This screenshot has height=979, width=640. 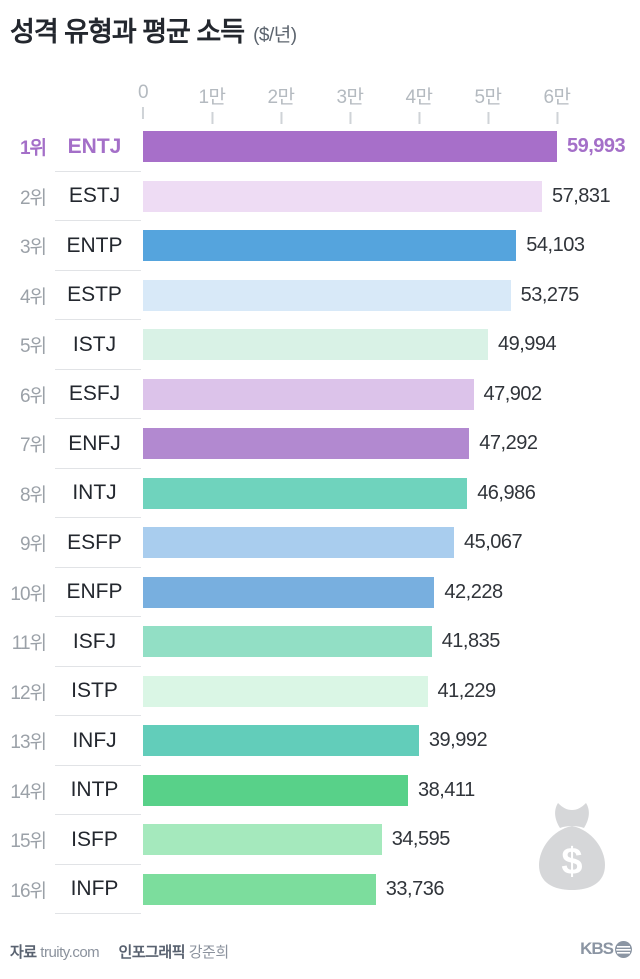 What do you see at coordinates (419, 97) in the screenshot?
I see `axis-tick-label: 4만` at bounding box center [419, 97].